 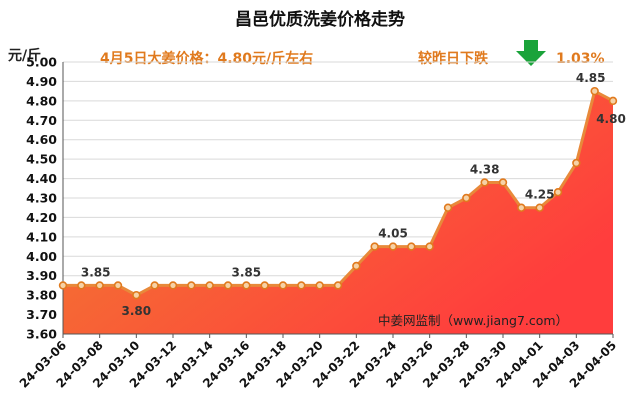 I want to click on y-tick-label: 4.50, so click(x=41, y=159).